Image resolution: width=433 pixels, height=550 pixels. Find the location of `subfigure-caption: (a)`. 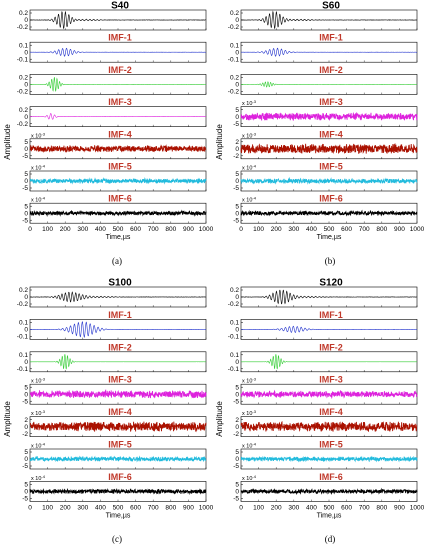

subfigure-caption: (a) is located at coordinates (117, 261).